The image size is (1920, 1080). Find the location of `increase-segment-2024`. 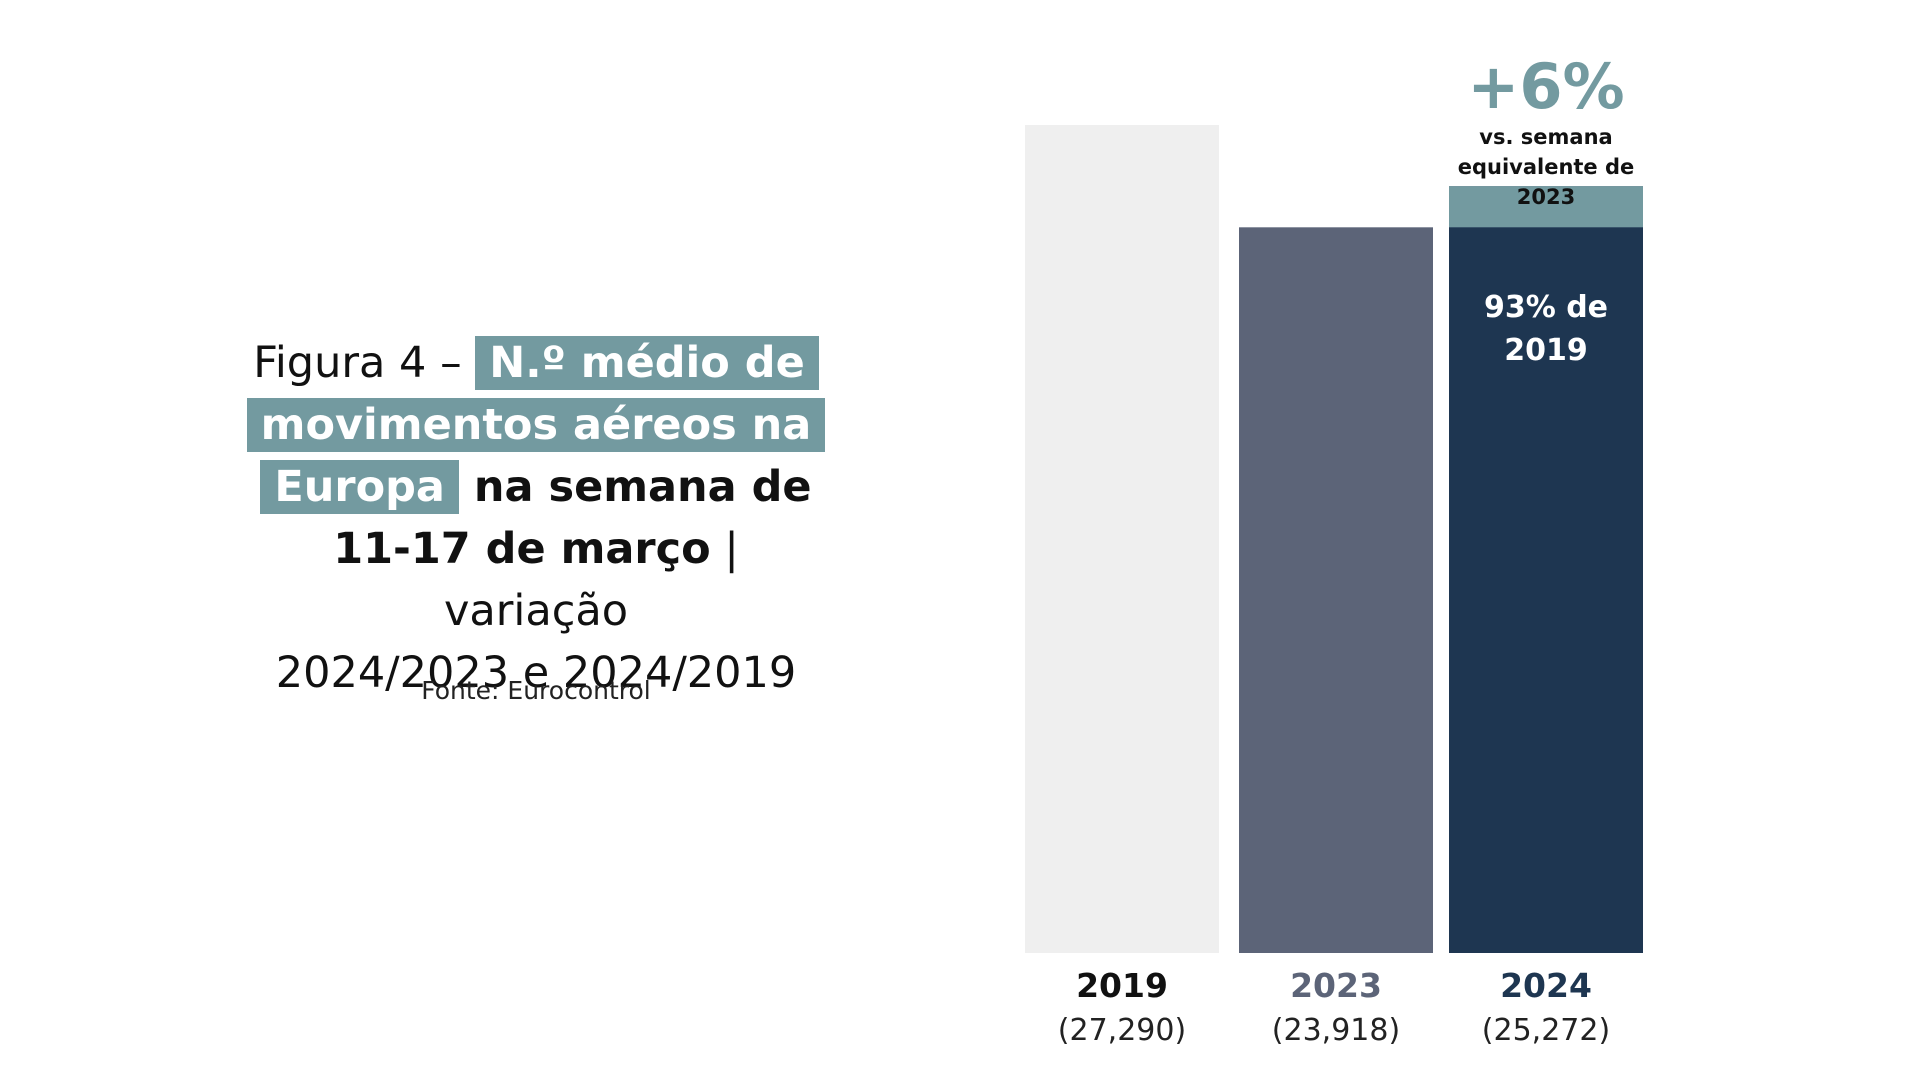

increase-segment-2024 is located at coordinates (1546, 207).